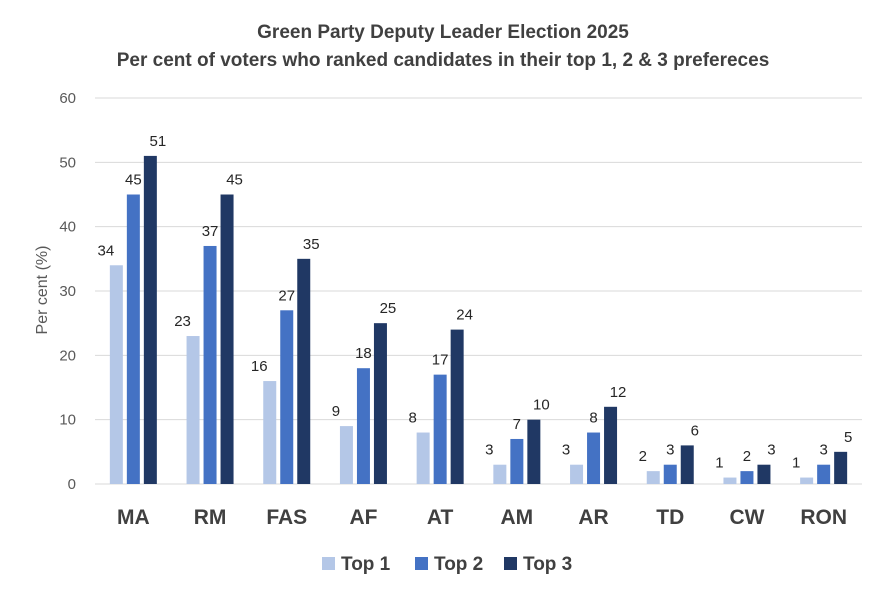 This screenshot has width=886, height=597. What do you see at coordinates (440, 360) in the screenshot?
I see `data-label: 17` at bounding box center [440, 360].